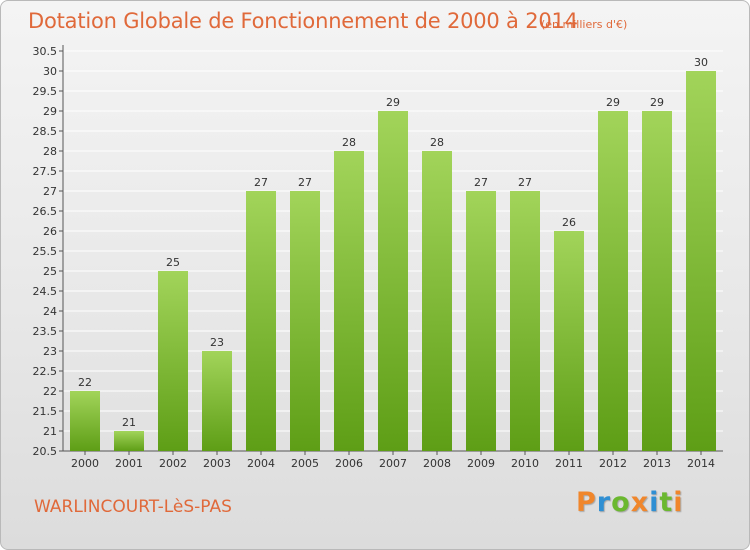 This screenshot has height=550, width=750. Describe the element at coordinates (85, 382) in the screenshot. I see `bar-value-label: 22` at that location.